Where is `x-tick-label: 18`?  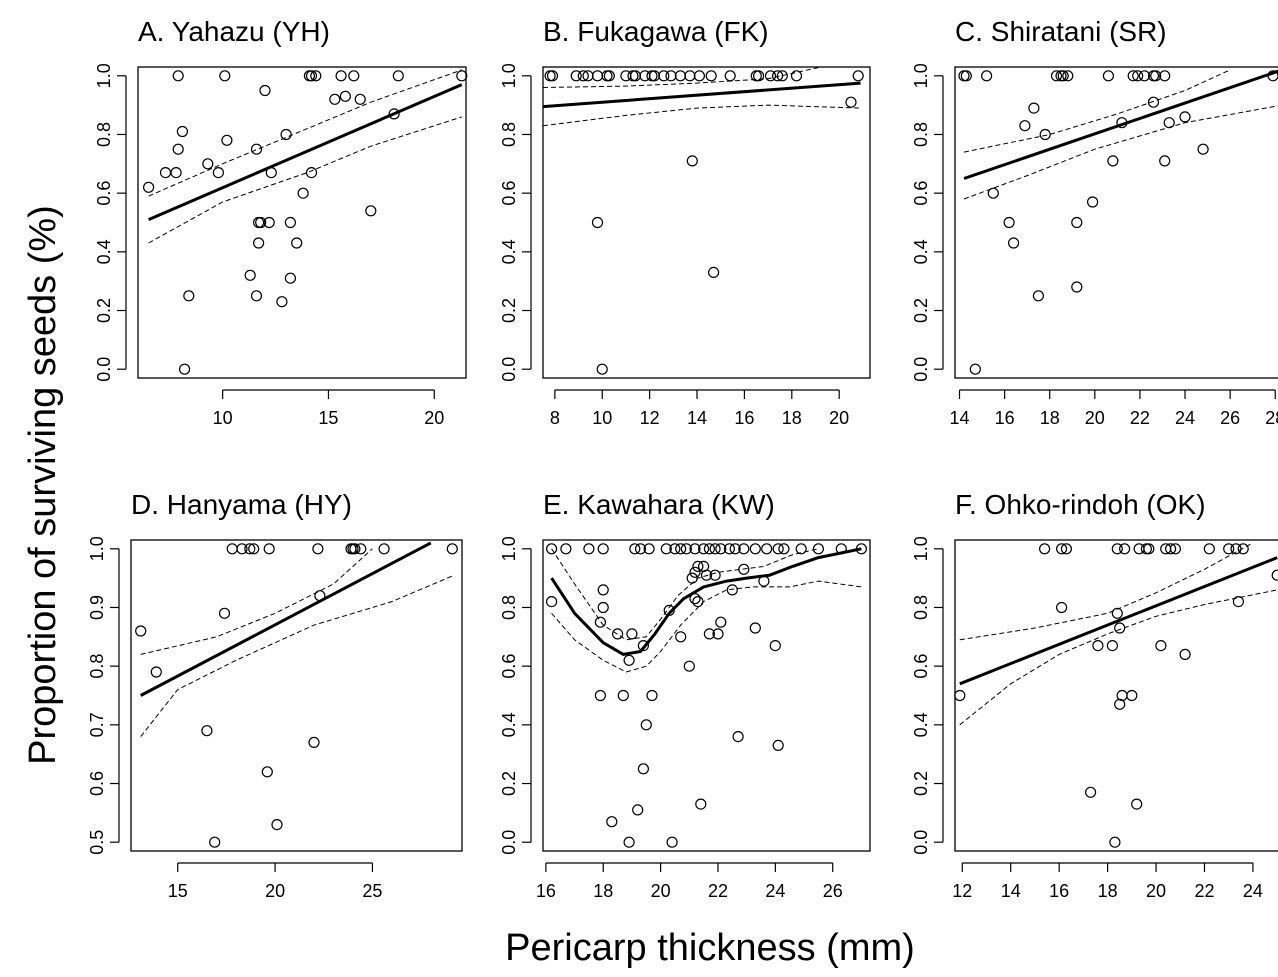 x-tick-label: 18 is located at coordinates (1050, 418).